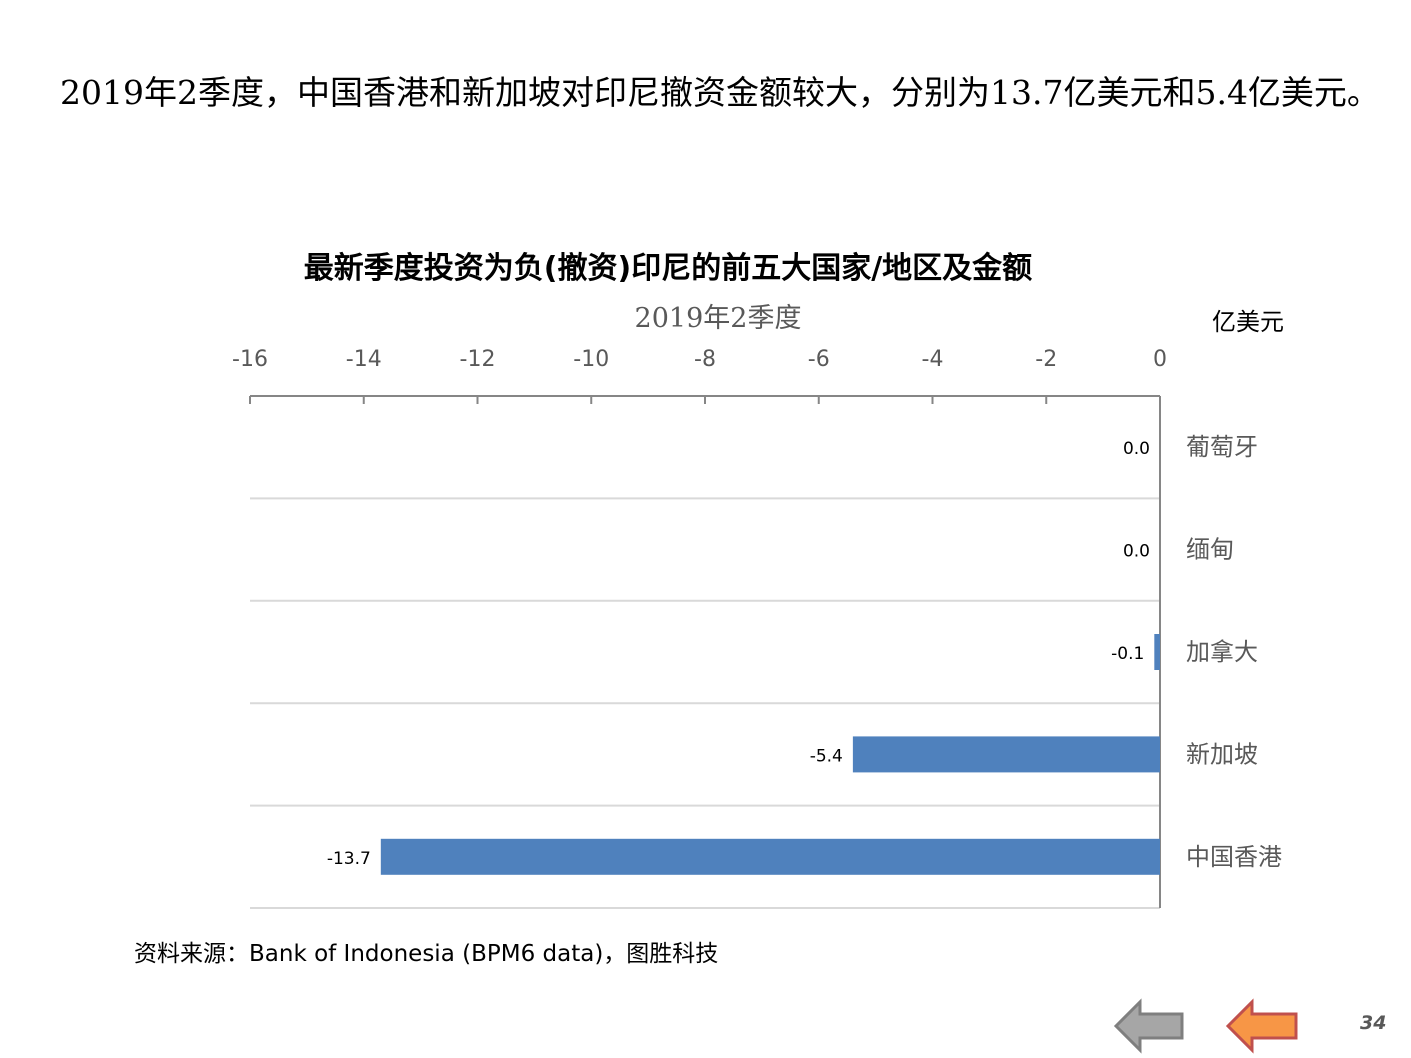 The height and width of the screenshot is (1058, 1411). I want to click on x-tick-label: -16, so click(250, 359).